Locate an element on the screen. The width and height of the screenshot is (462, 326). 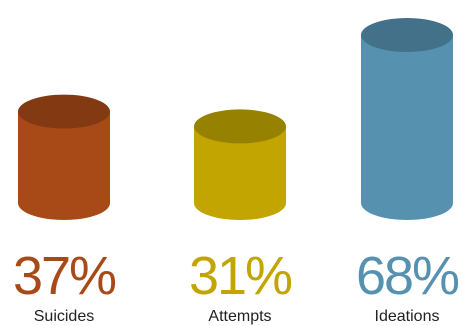
value-label: 31% is located at coordinates (240, 276).